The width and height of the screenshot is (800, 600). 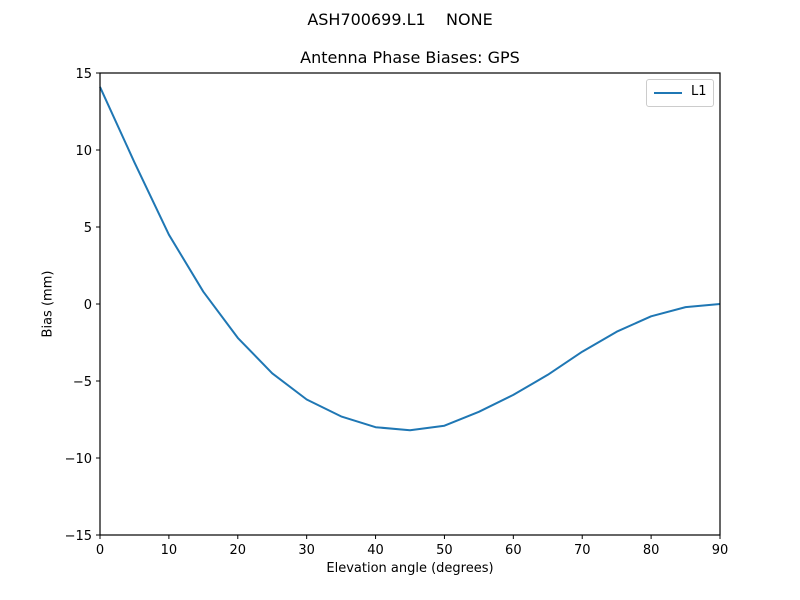 What do you see at coordinates (668, 93) in the screenshot?
I see `legend-line-swatch` at bounding box center [668, 93].